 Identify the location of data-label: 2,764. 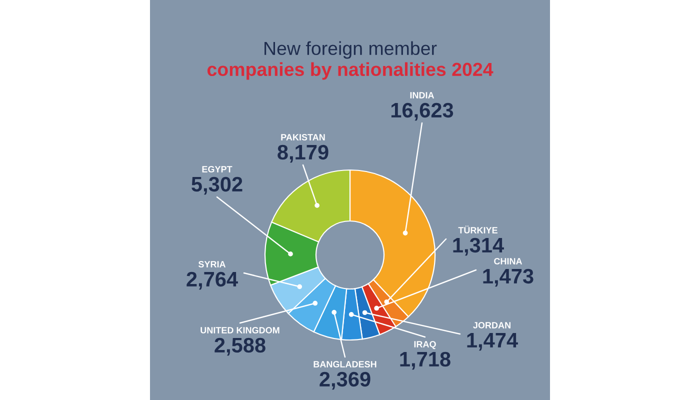
(212, 281).